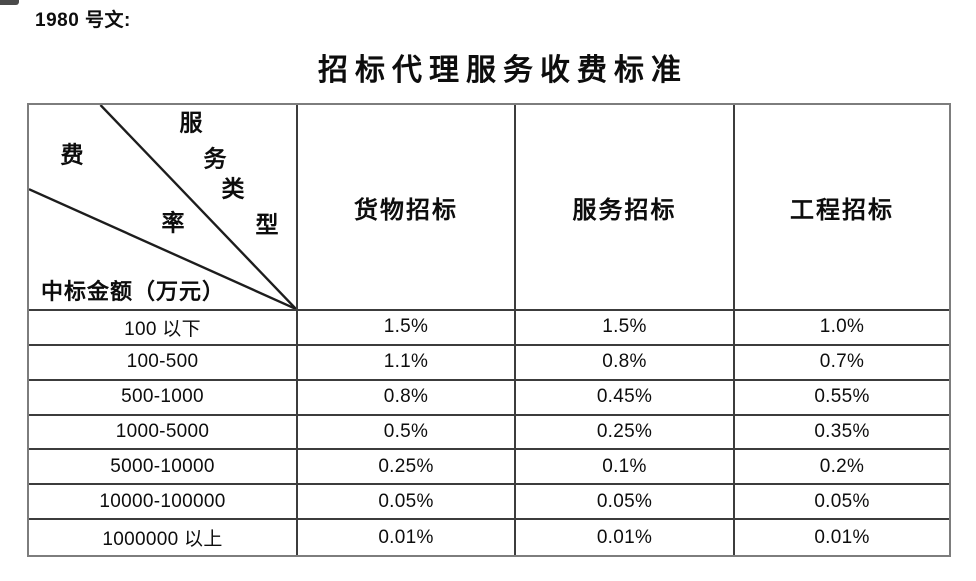 The width and height of the screenshot is (976, 581). Describe the element at coordinates (625, 398) in the screenshot. I see `rate-cell: 0.45%` at that location.